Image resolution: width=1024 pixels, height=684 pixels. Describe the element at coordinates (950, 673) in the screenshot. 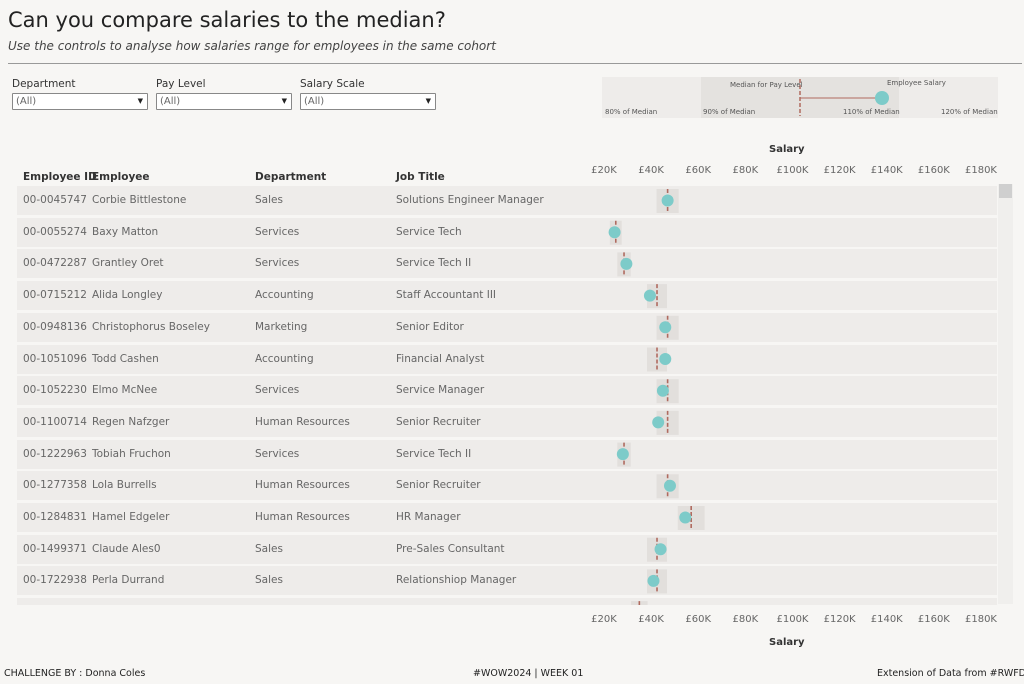

I see `footer-source: Extension of Data from #RWFD` at that location.